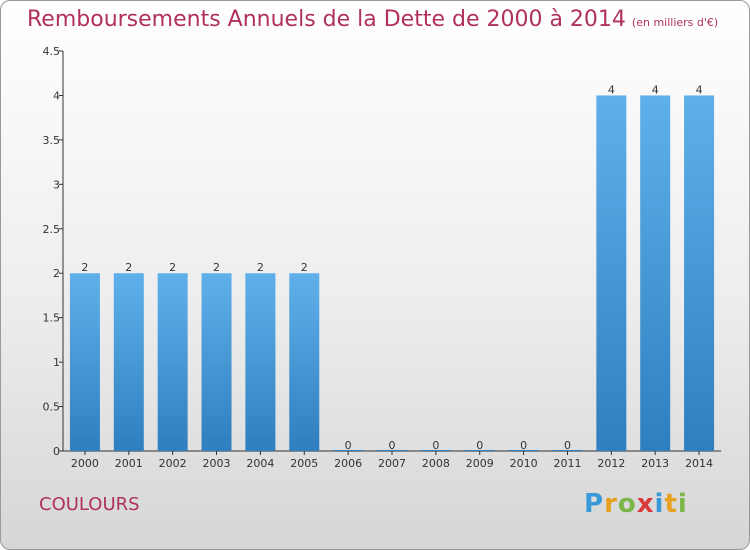 Image resolution: width=750 pixels, height=550 pixels. I want to click on y-tick-label: 0, so click(56, 451).